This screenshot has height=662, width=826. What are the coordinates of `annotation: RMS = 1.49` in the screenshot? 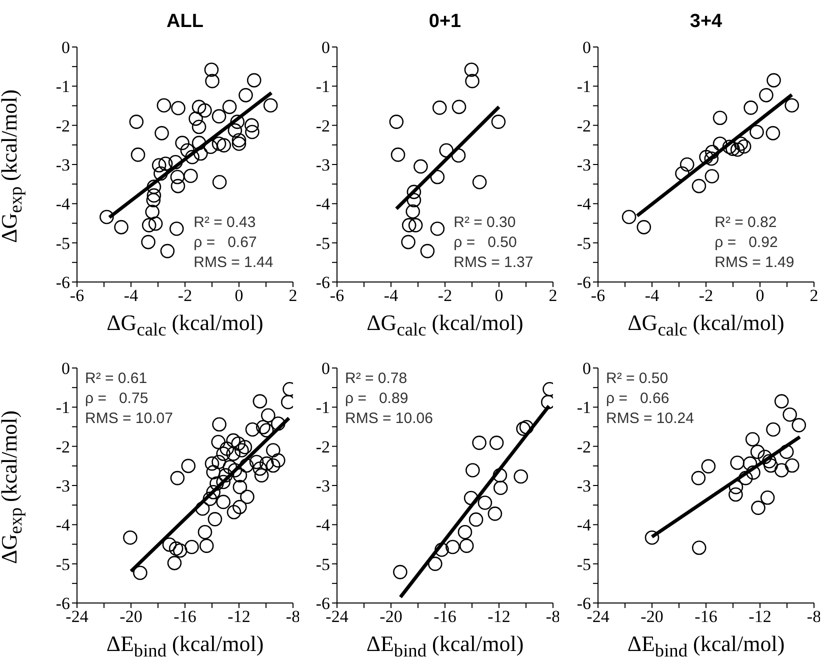 It's located at (754, 262).